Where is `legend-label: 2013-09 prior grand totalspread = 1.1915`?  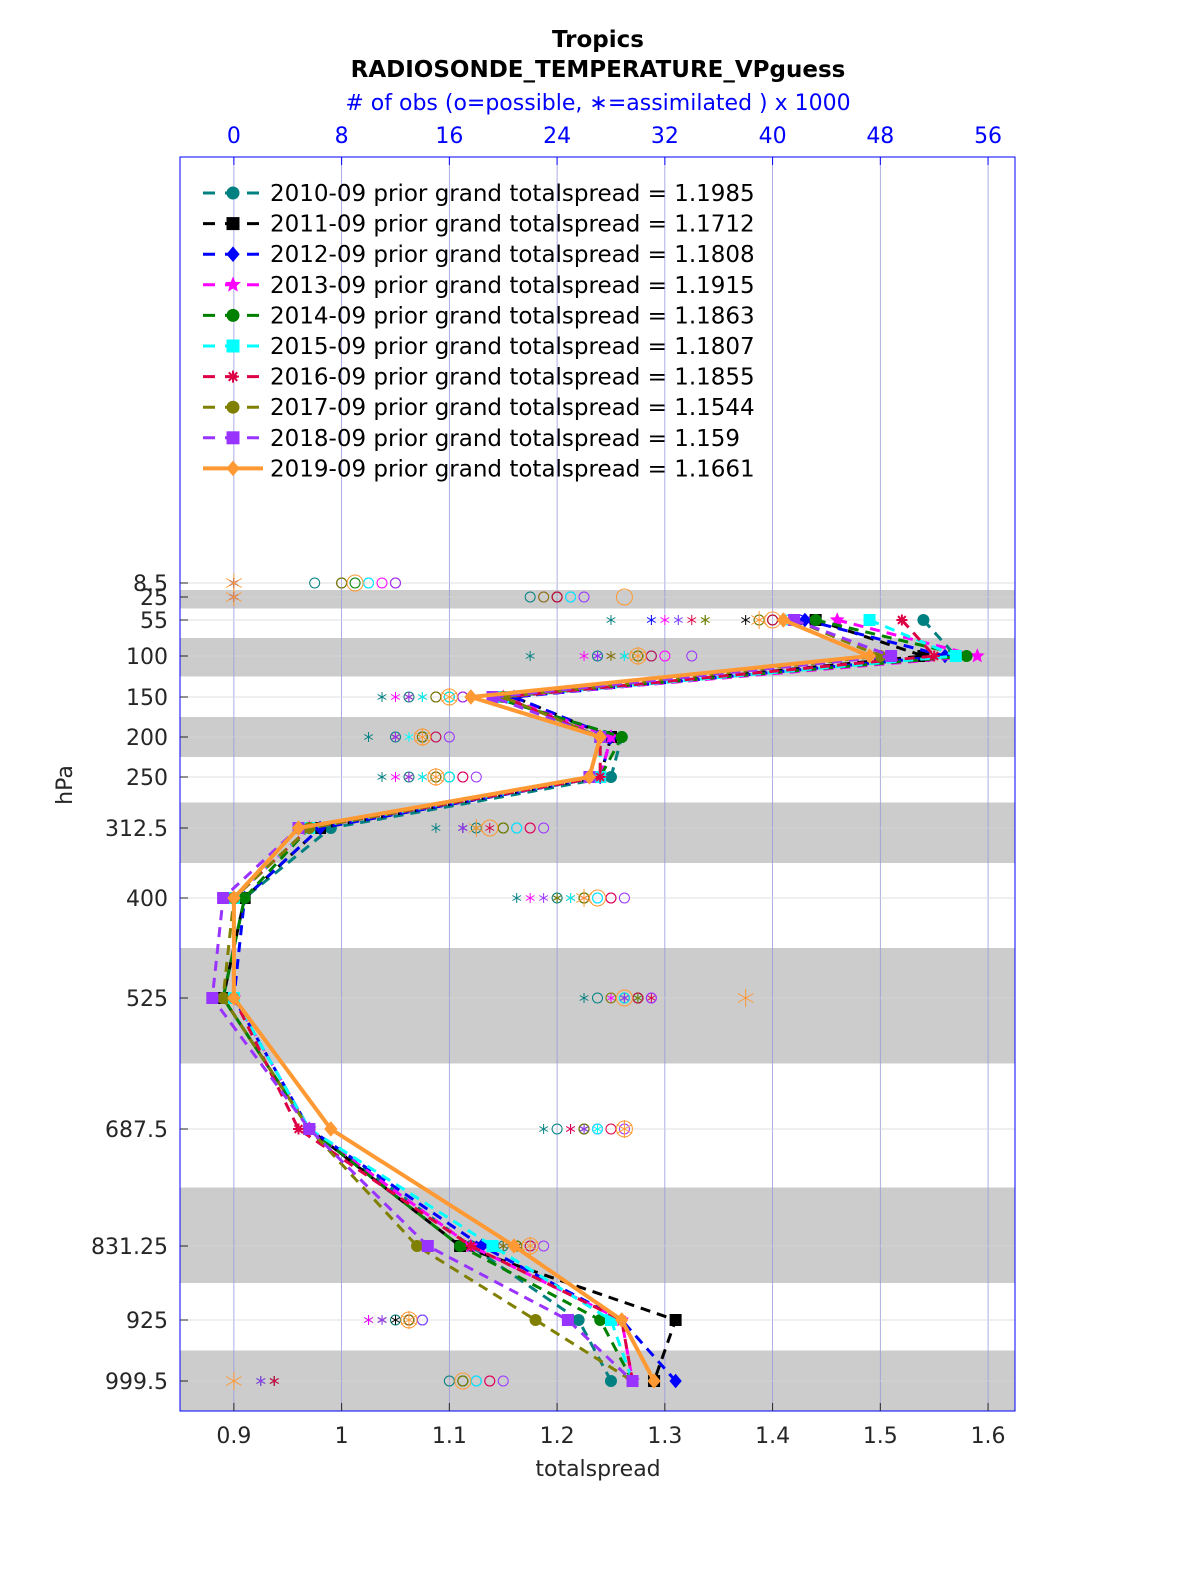 legend-label: 2013-09 prior grand totalspread = 1.1915 is located at coordinates (512, 286).